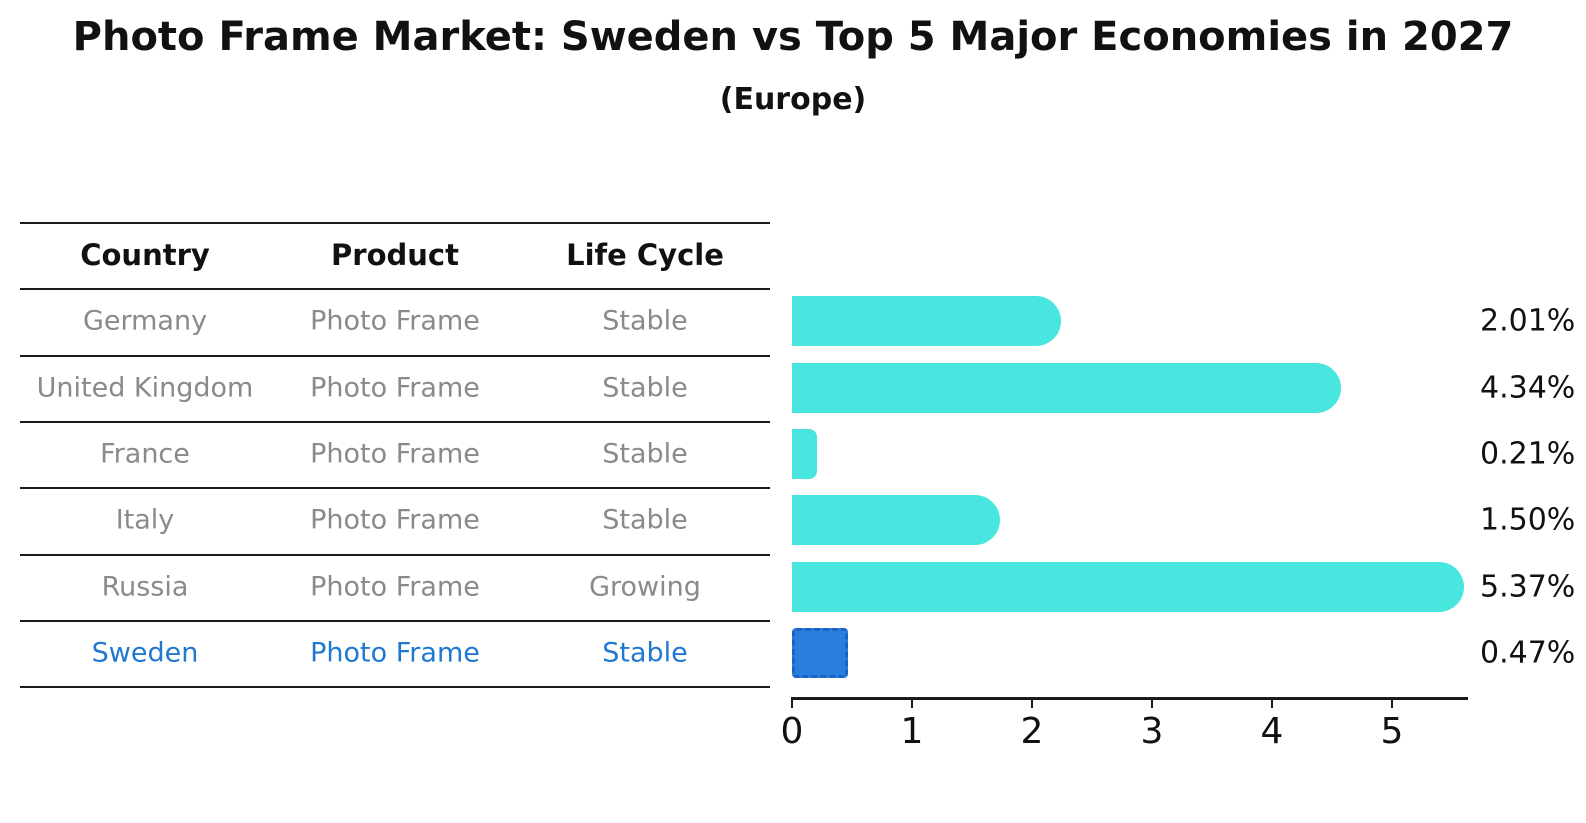 This screenshot has width=1586, height=823. What do you see at coordinates (145, 454) in the screenshot?
I see `table-cell-country: France` at bounding box center [145, 454].